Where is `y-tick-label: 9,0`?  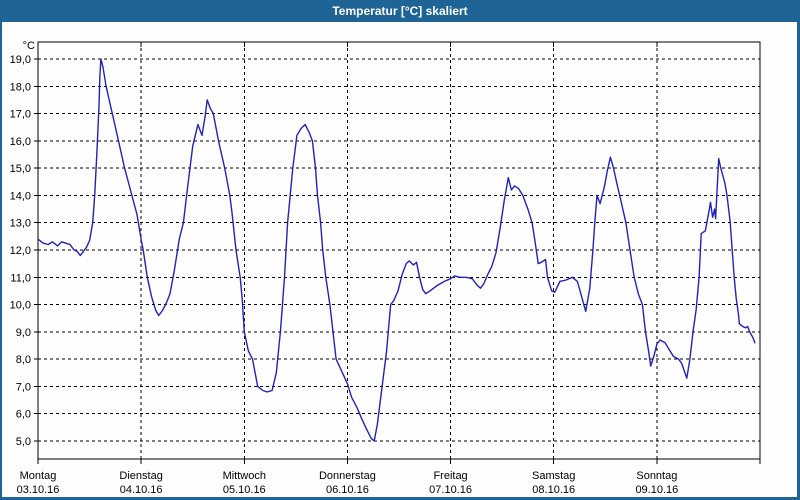
y-tick-label: 9,0 is located at coordinates (23, 333).